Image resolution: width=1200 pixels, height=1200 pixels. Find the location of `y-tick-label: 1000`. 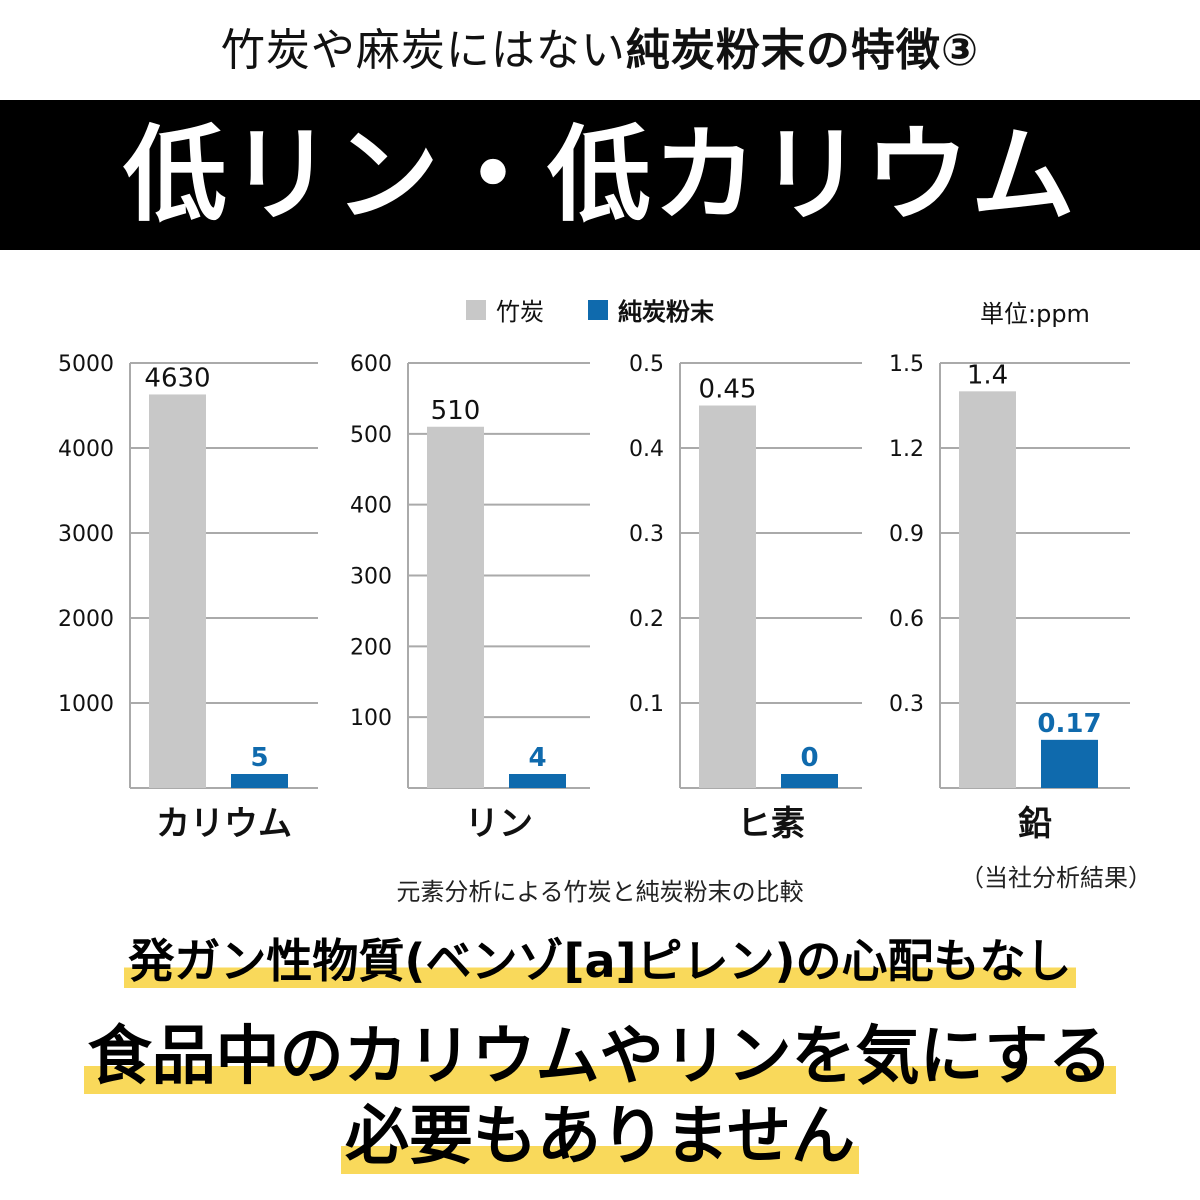

y-tick-label: 1000 is located at coordinates (86, 704).